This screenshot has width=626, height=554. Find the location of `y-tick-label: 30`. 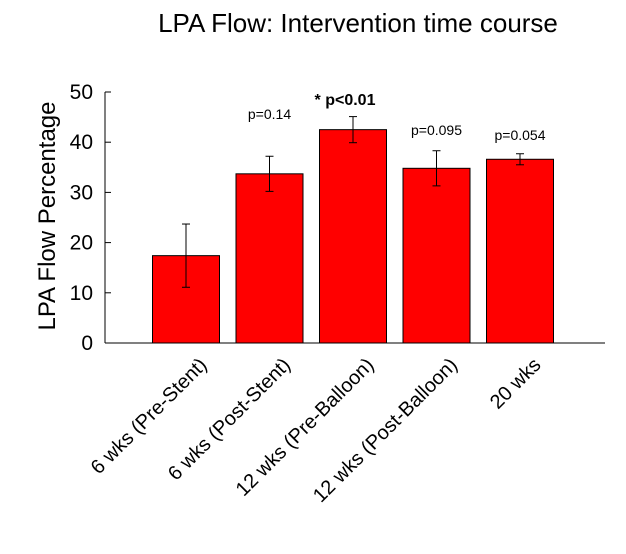

y-tick-label: 30 is located at coordinates (81, 192).